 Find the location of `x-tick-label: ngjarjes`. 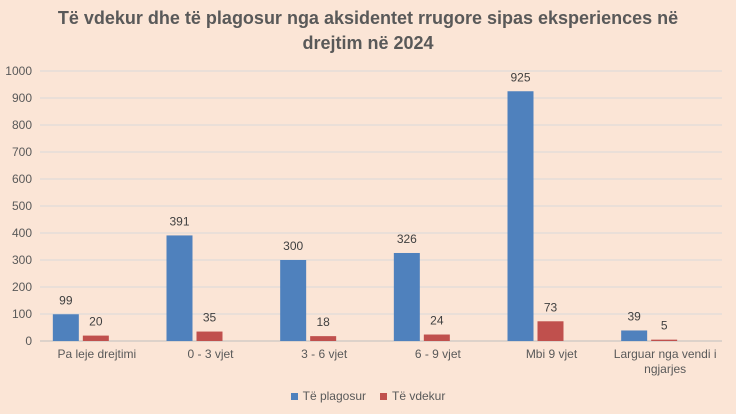

x-tick-label: ngjarjes is located at coordinates (665, 369).